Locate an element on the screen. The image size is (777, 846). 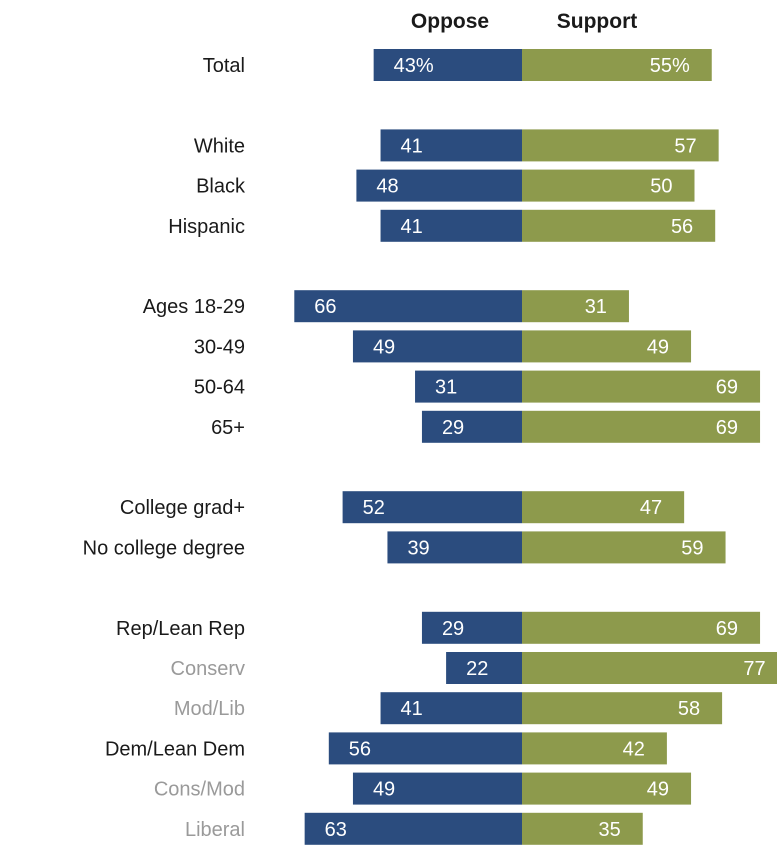
support-value-label: 59 is located at coordinates (692, 548).